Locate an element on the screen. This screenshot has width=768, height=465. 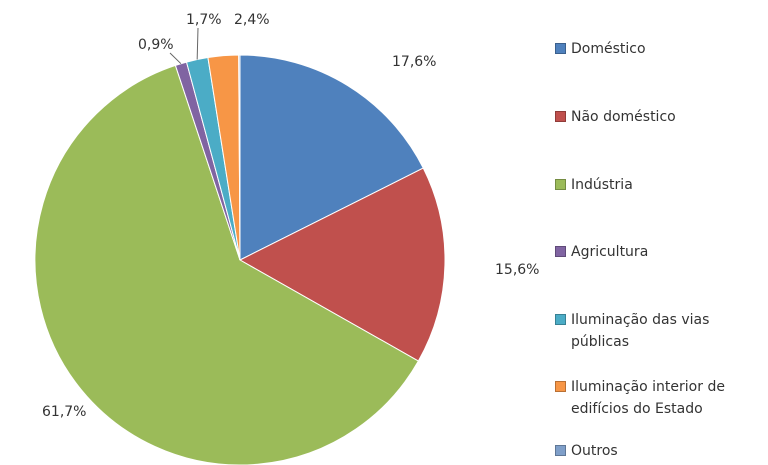
data-label: 61,7% is located at coordinates (64, 412).